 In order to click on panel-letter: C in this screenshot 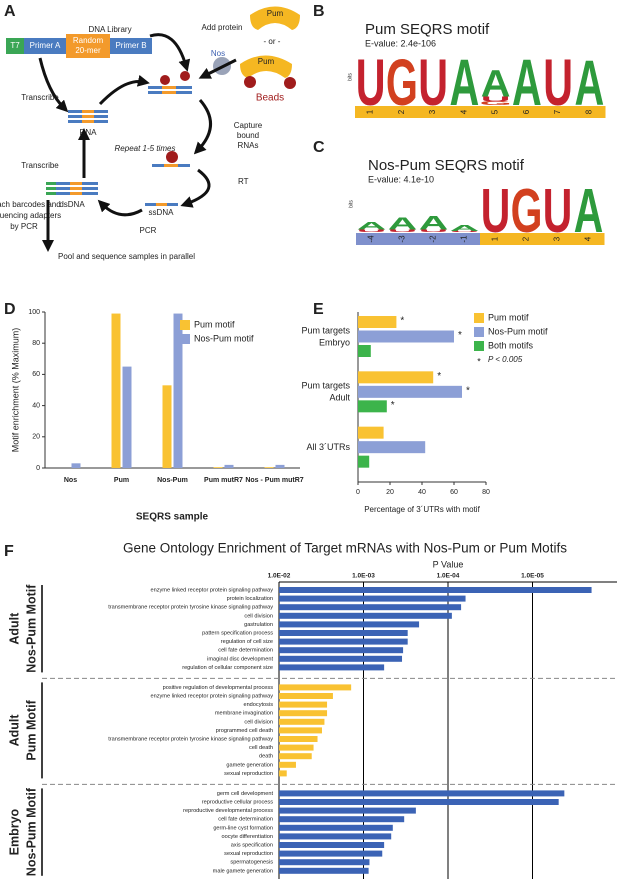, I will do `click(319, 147)`.